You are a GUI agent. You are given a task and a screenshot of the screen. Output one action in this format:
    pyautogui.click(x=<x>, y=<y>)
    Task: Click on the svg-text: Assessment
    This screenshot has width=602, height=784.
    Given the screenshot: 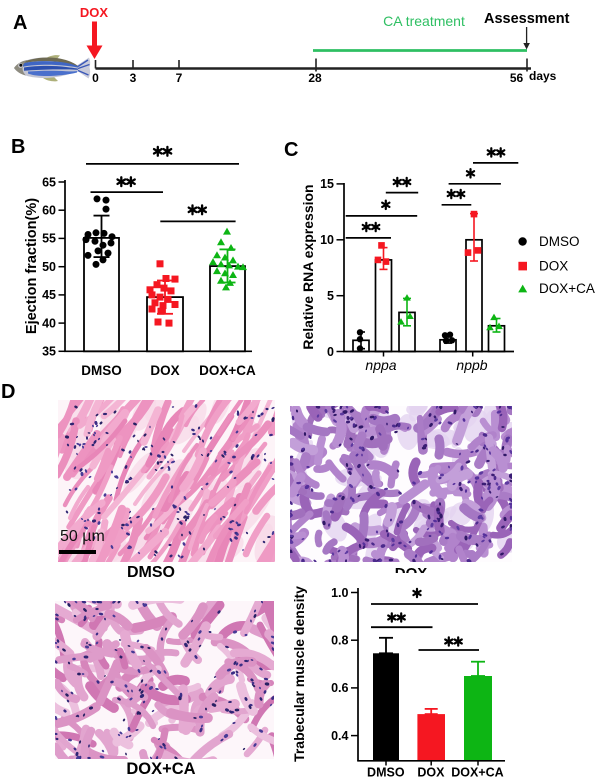 What is the action you would take?
    pyautogui.click(x=527, y=19)
    